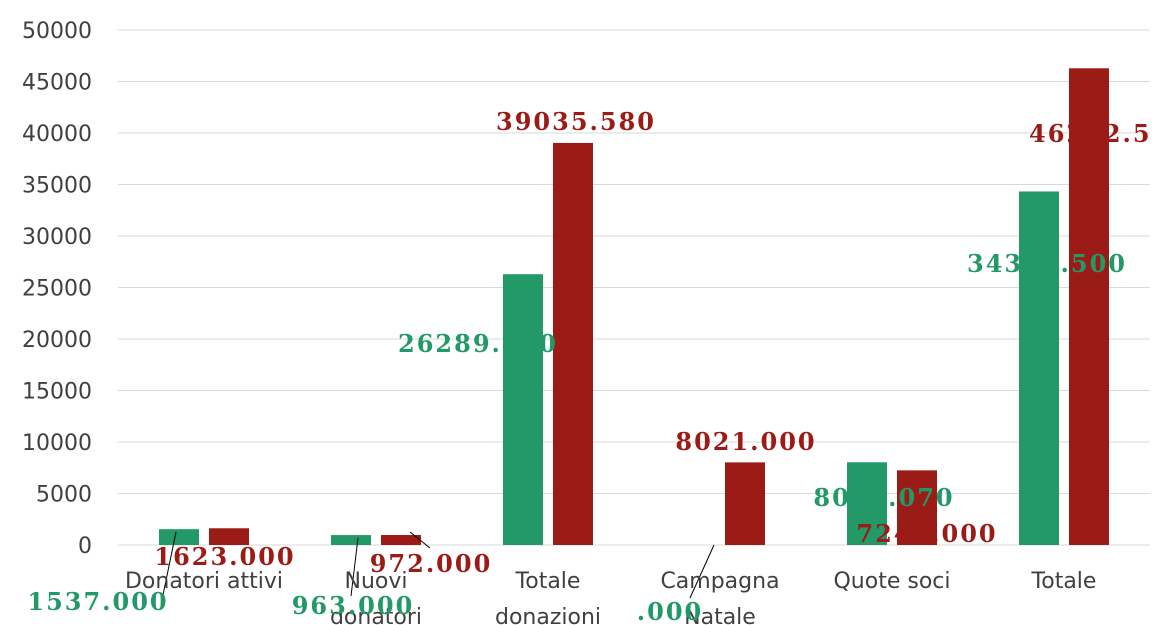 Image resolution: width=1165 pixels, height=625 pixels. Describe the element at coordinates (57, 134) in the screenshot. I see `y-tick-label: 40000` at that location.